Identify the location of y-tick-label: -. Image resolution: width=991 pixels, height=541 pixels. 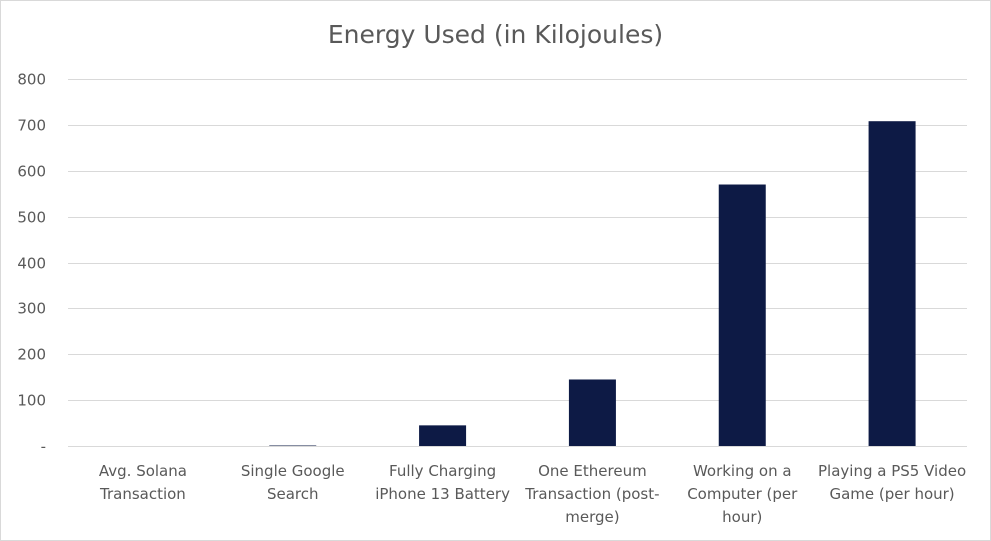
(43, 447).